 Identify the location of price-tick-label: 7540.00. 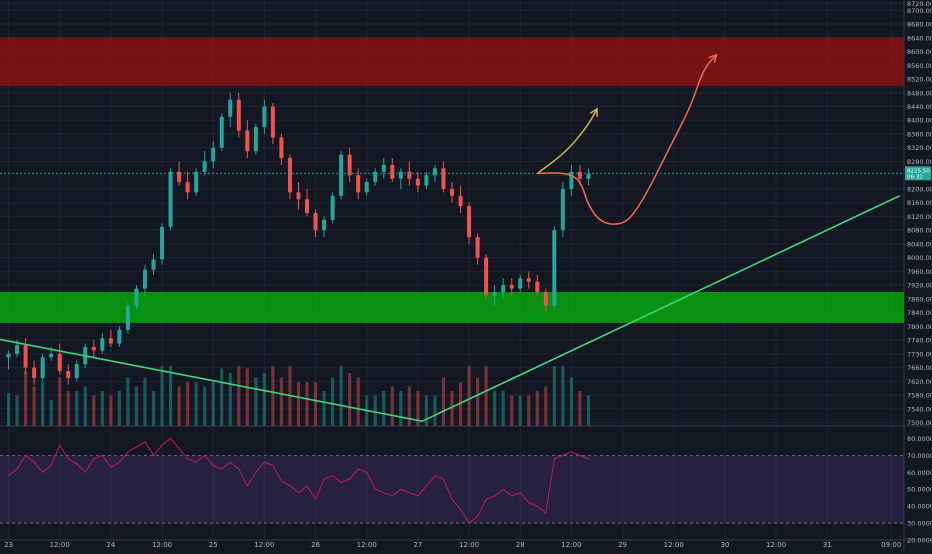
(919, 409).